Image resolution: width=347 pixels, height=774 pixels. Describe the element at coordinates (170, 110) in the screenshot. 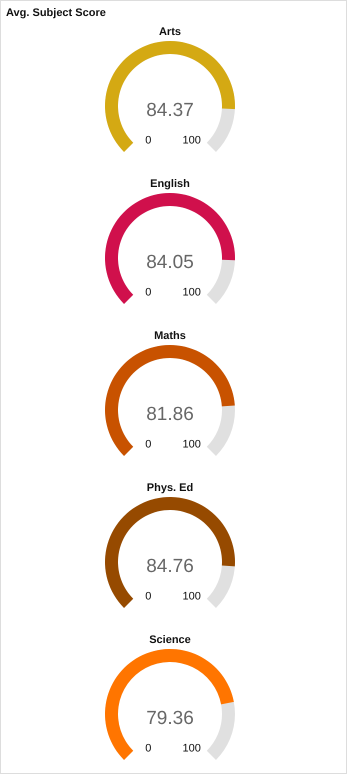

I see `data-label: 84.37` at that location.